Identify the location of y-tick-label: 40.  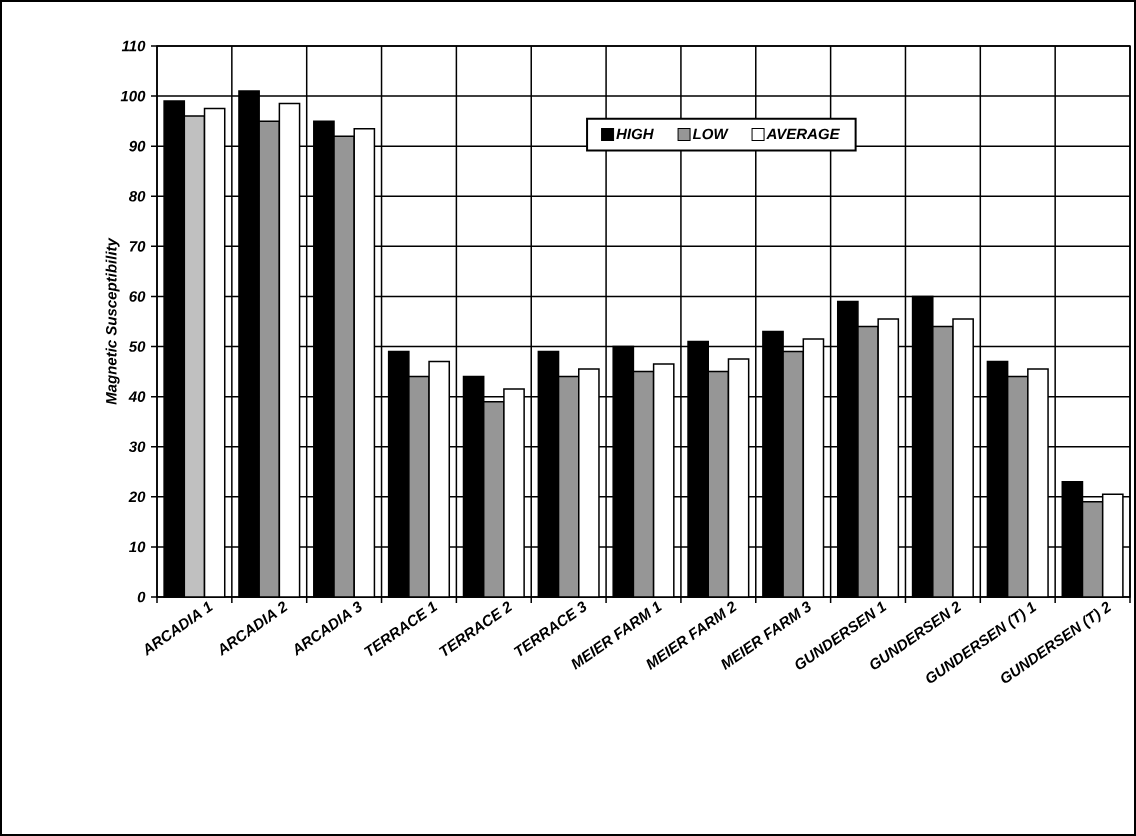
(137, 396).